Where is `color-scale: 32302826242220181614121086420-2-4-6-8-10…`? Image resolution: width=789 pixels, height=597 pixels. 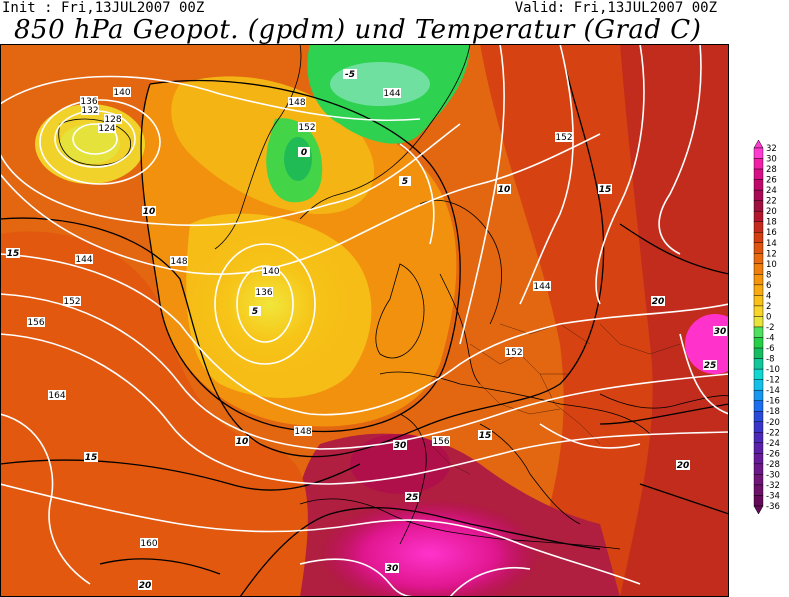
color-scale: 32302826242220181614121086420-2-4-6-8-10… is located at coordinates (766, 327).